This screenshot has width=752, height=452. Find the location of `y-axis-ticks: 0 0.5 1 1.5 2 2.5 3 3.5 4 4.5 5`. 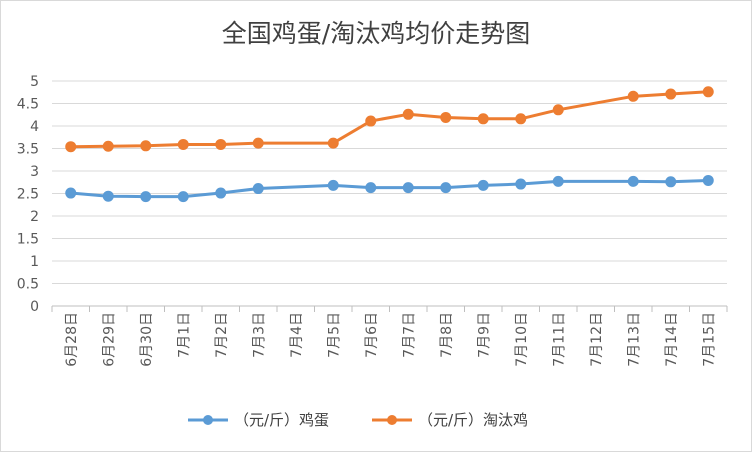

y-axis-ticks: 0 0.5 1 1.5 2 2.5 3 3.5 4 4.5 5 is located at coordinates (28, 194).